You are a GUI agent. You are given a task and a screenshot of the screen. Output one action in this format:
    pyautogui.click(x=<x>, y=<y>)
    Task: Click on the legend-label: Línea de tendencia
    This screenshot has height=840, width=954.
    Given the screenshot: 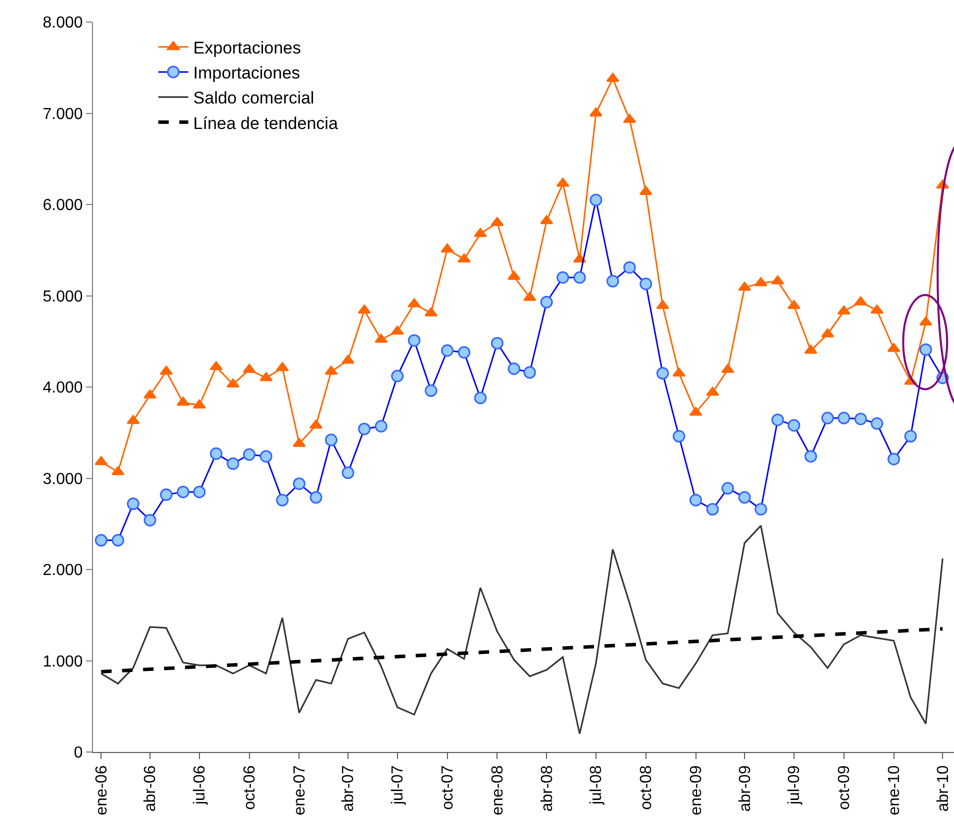 What is the action you would take?
    pyautogui.click(x=265, y=123)
    